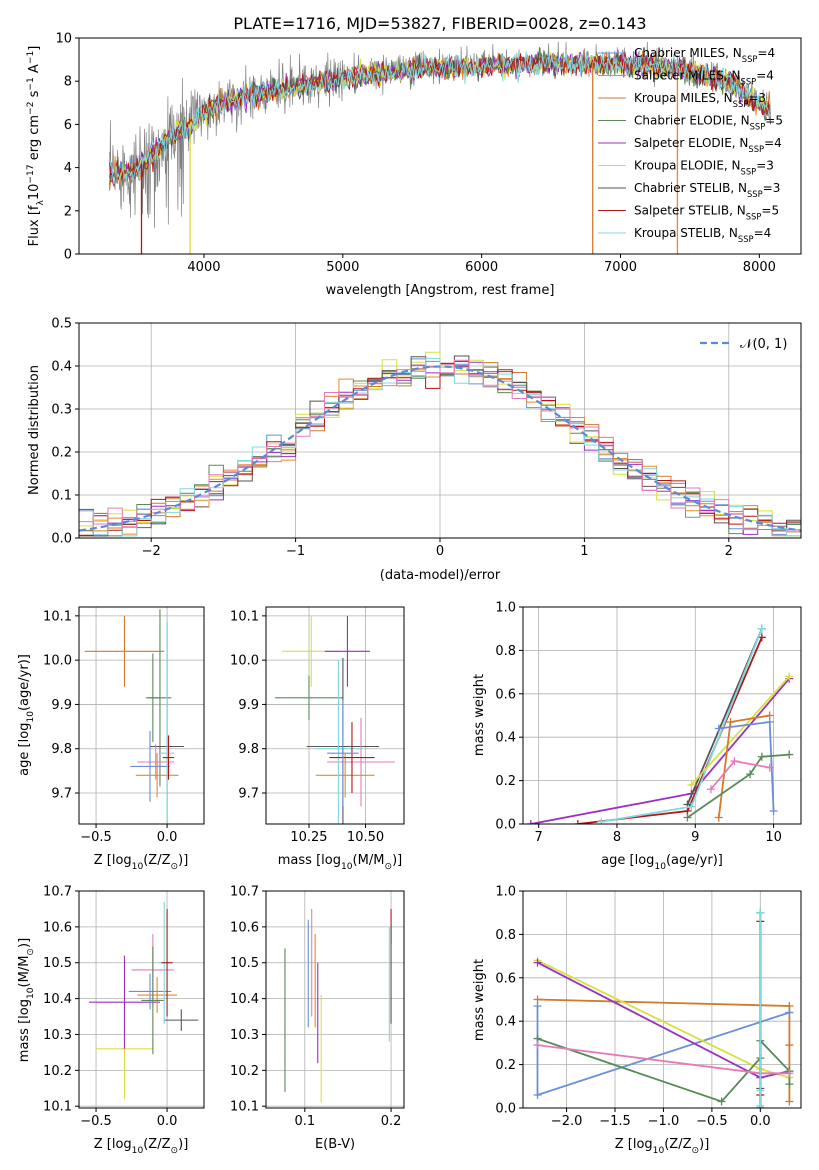  What do you see at coordinates (365, 837) in the screenshot?
I see `tick-label-x: 10.50` at bounding box center [365, 837].